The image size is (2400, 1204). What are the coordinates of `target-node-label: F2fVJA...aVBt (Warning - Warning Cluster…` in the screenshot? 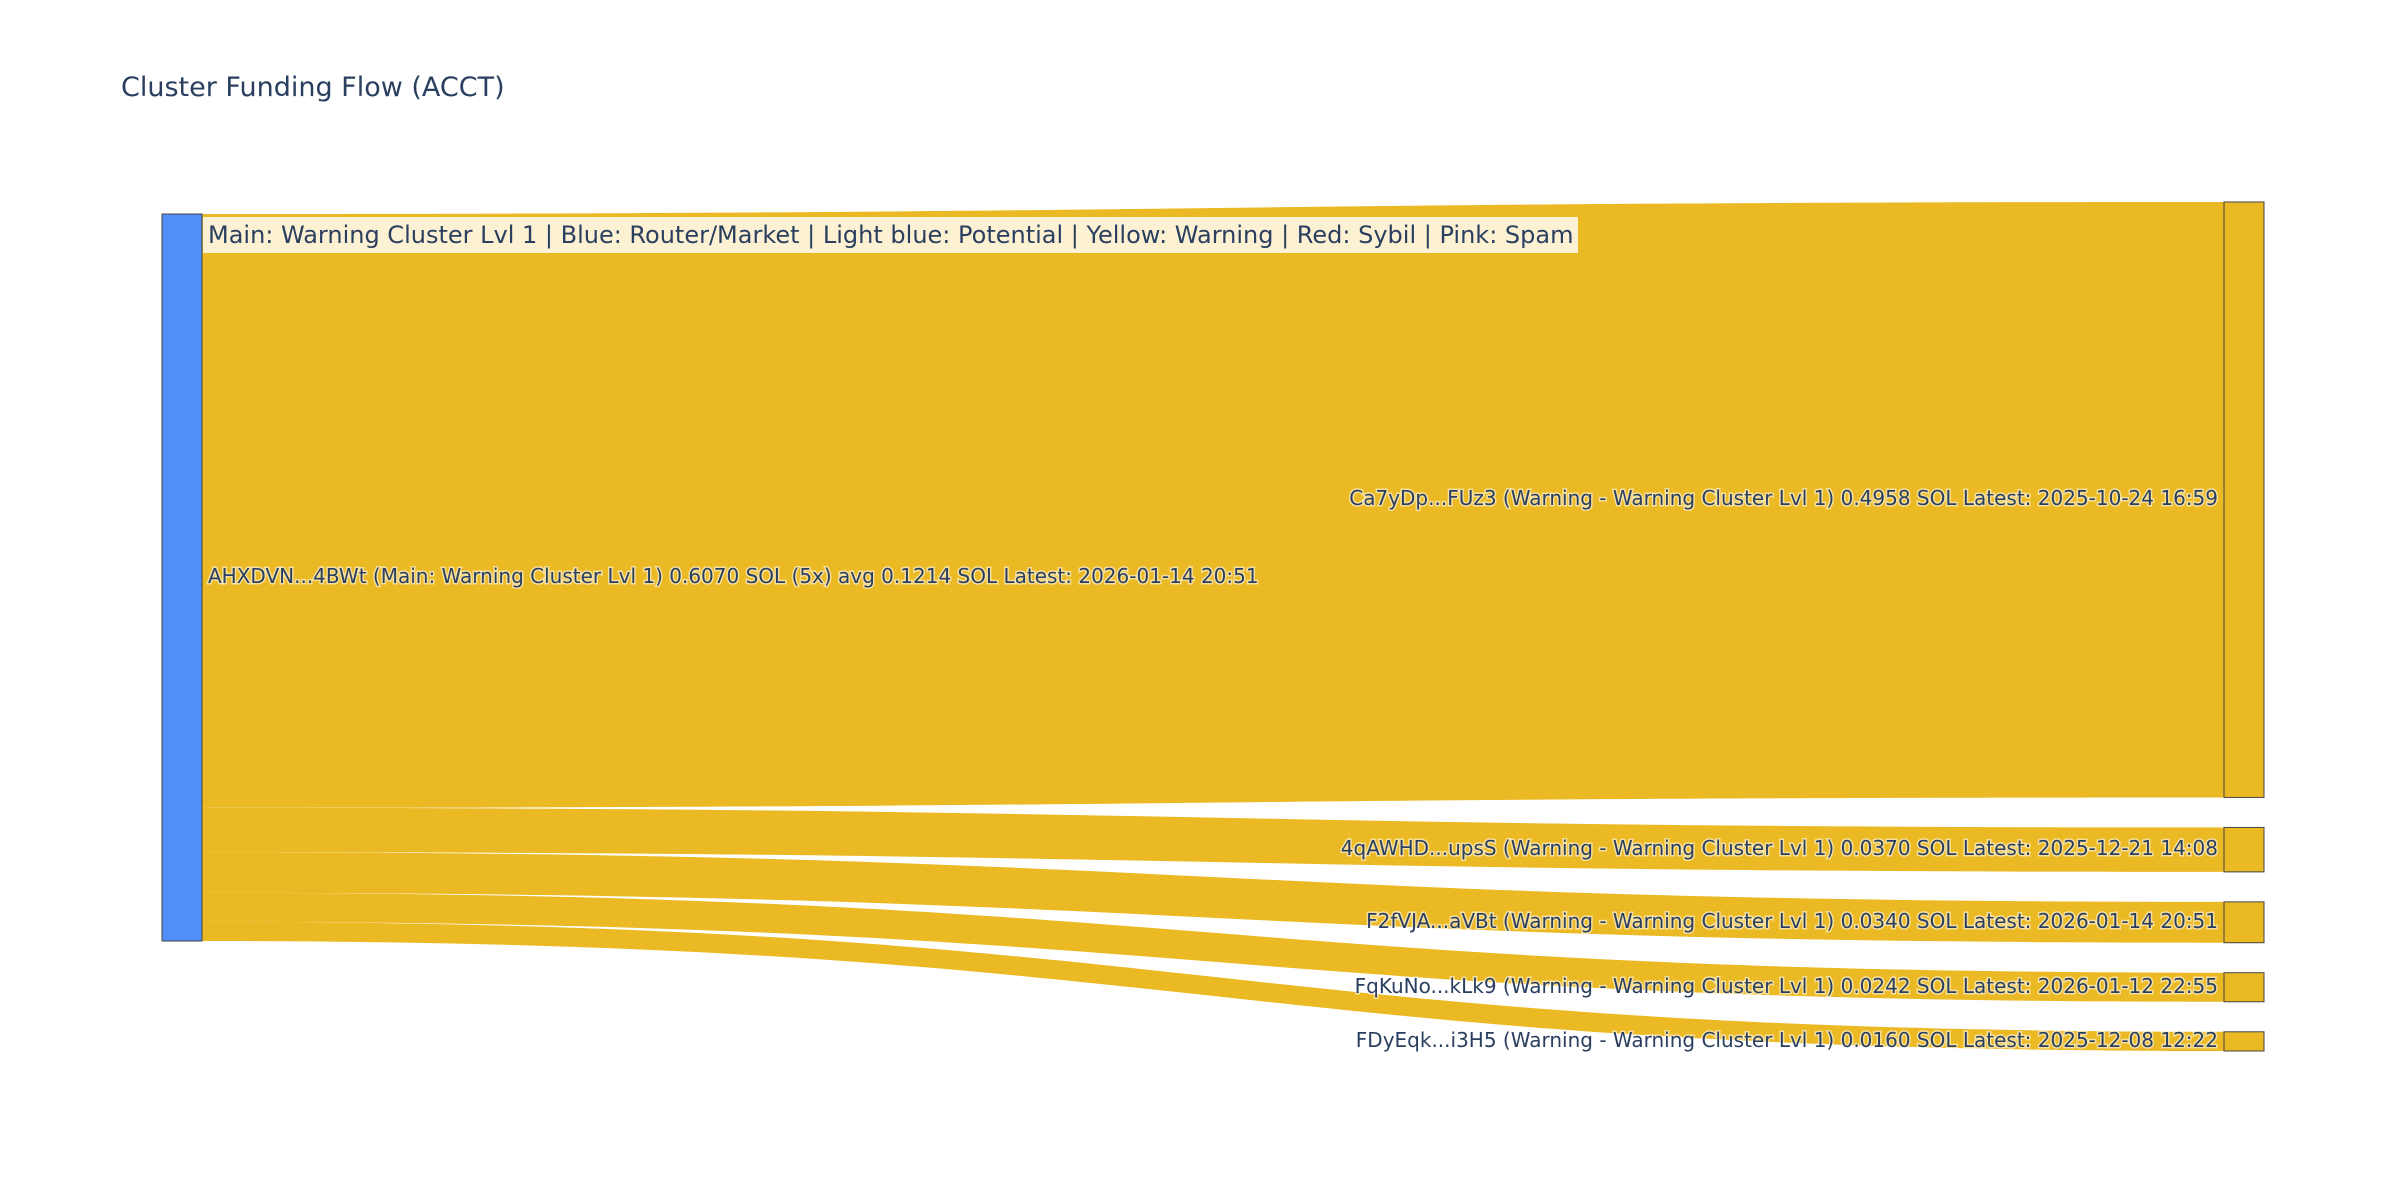 It's located at (1792, 921).